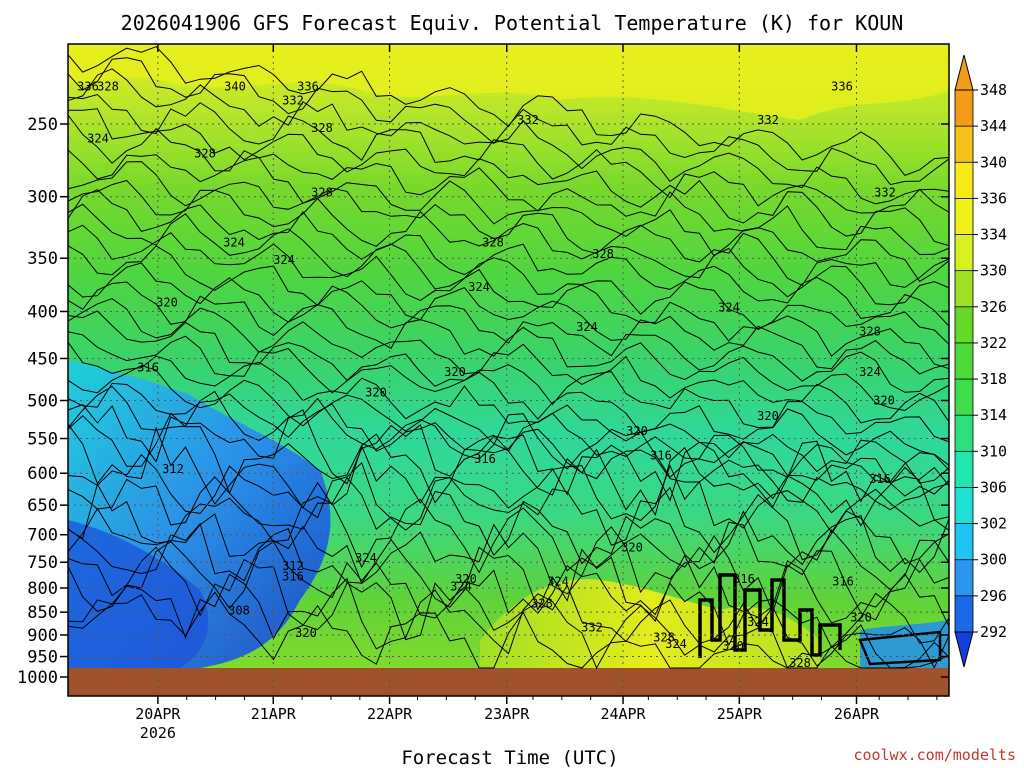 The height and width of the screenshot is (768, 1024). Describe the element at coordinates (993, 632) in the screenshot. I see `colorbar-label: 292` at that location.